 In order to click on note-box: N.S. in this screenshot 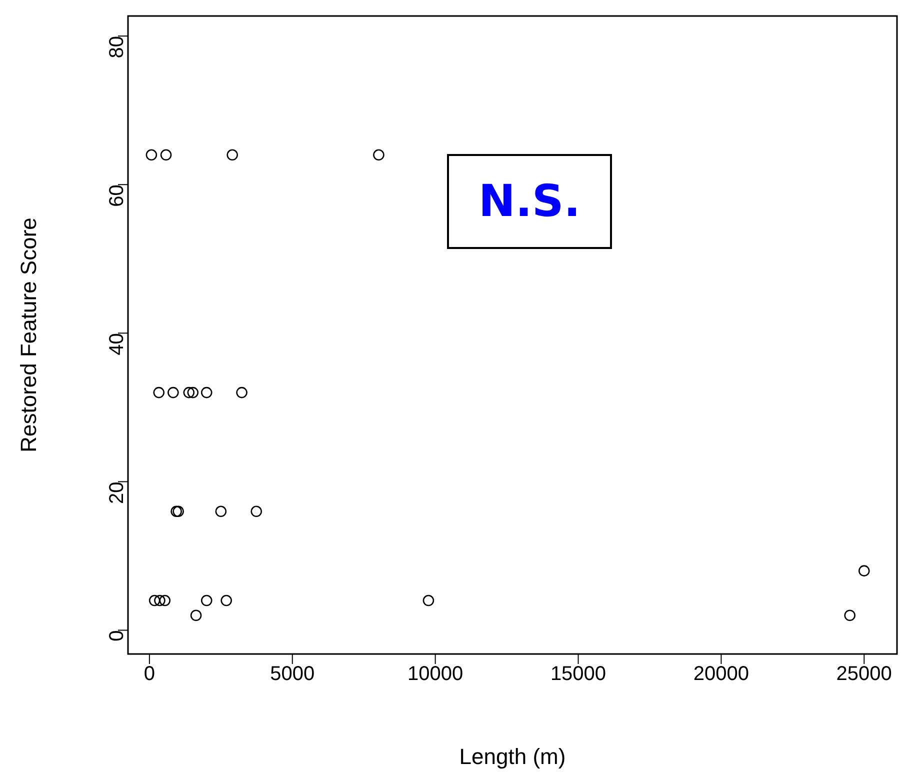, I will do `click(529, 201)`.